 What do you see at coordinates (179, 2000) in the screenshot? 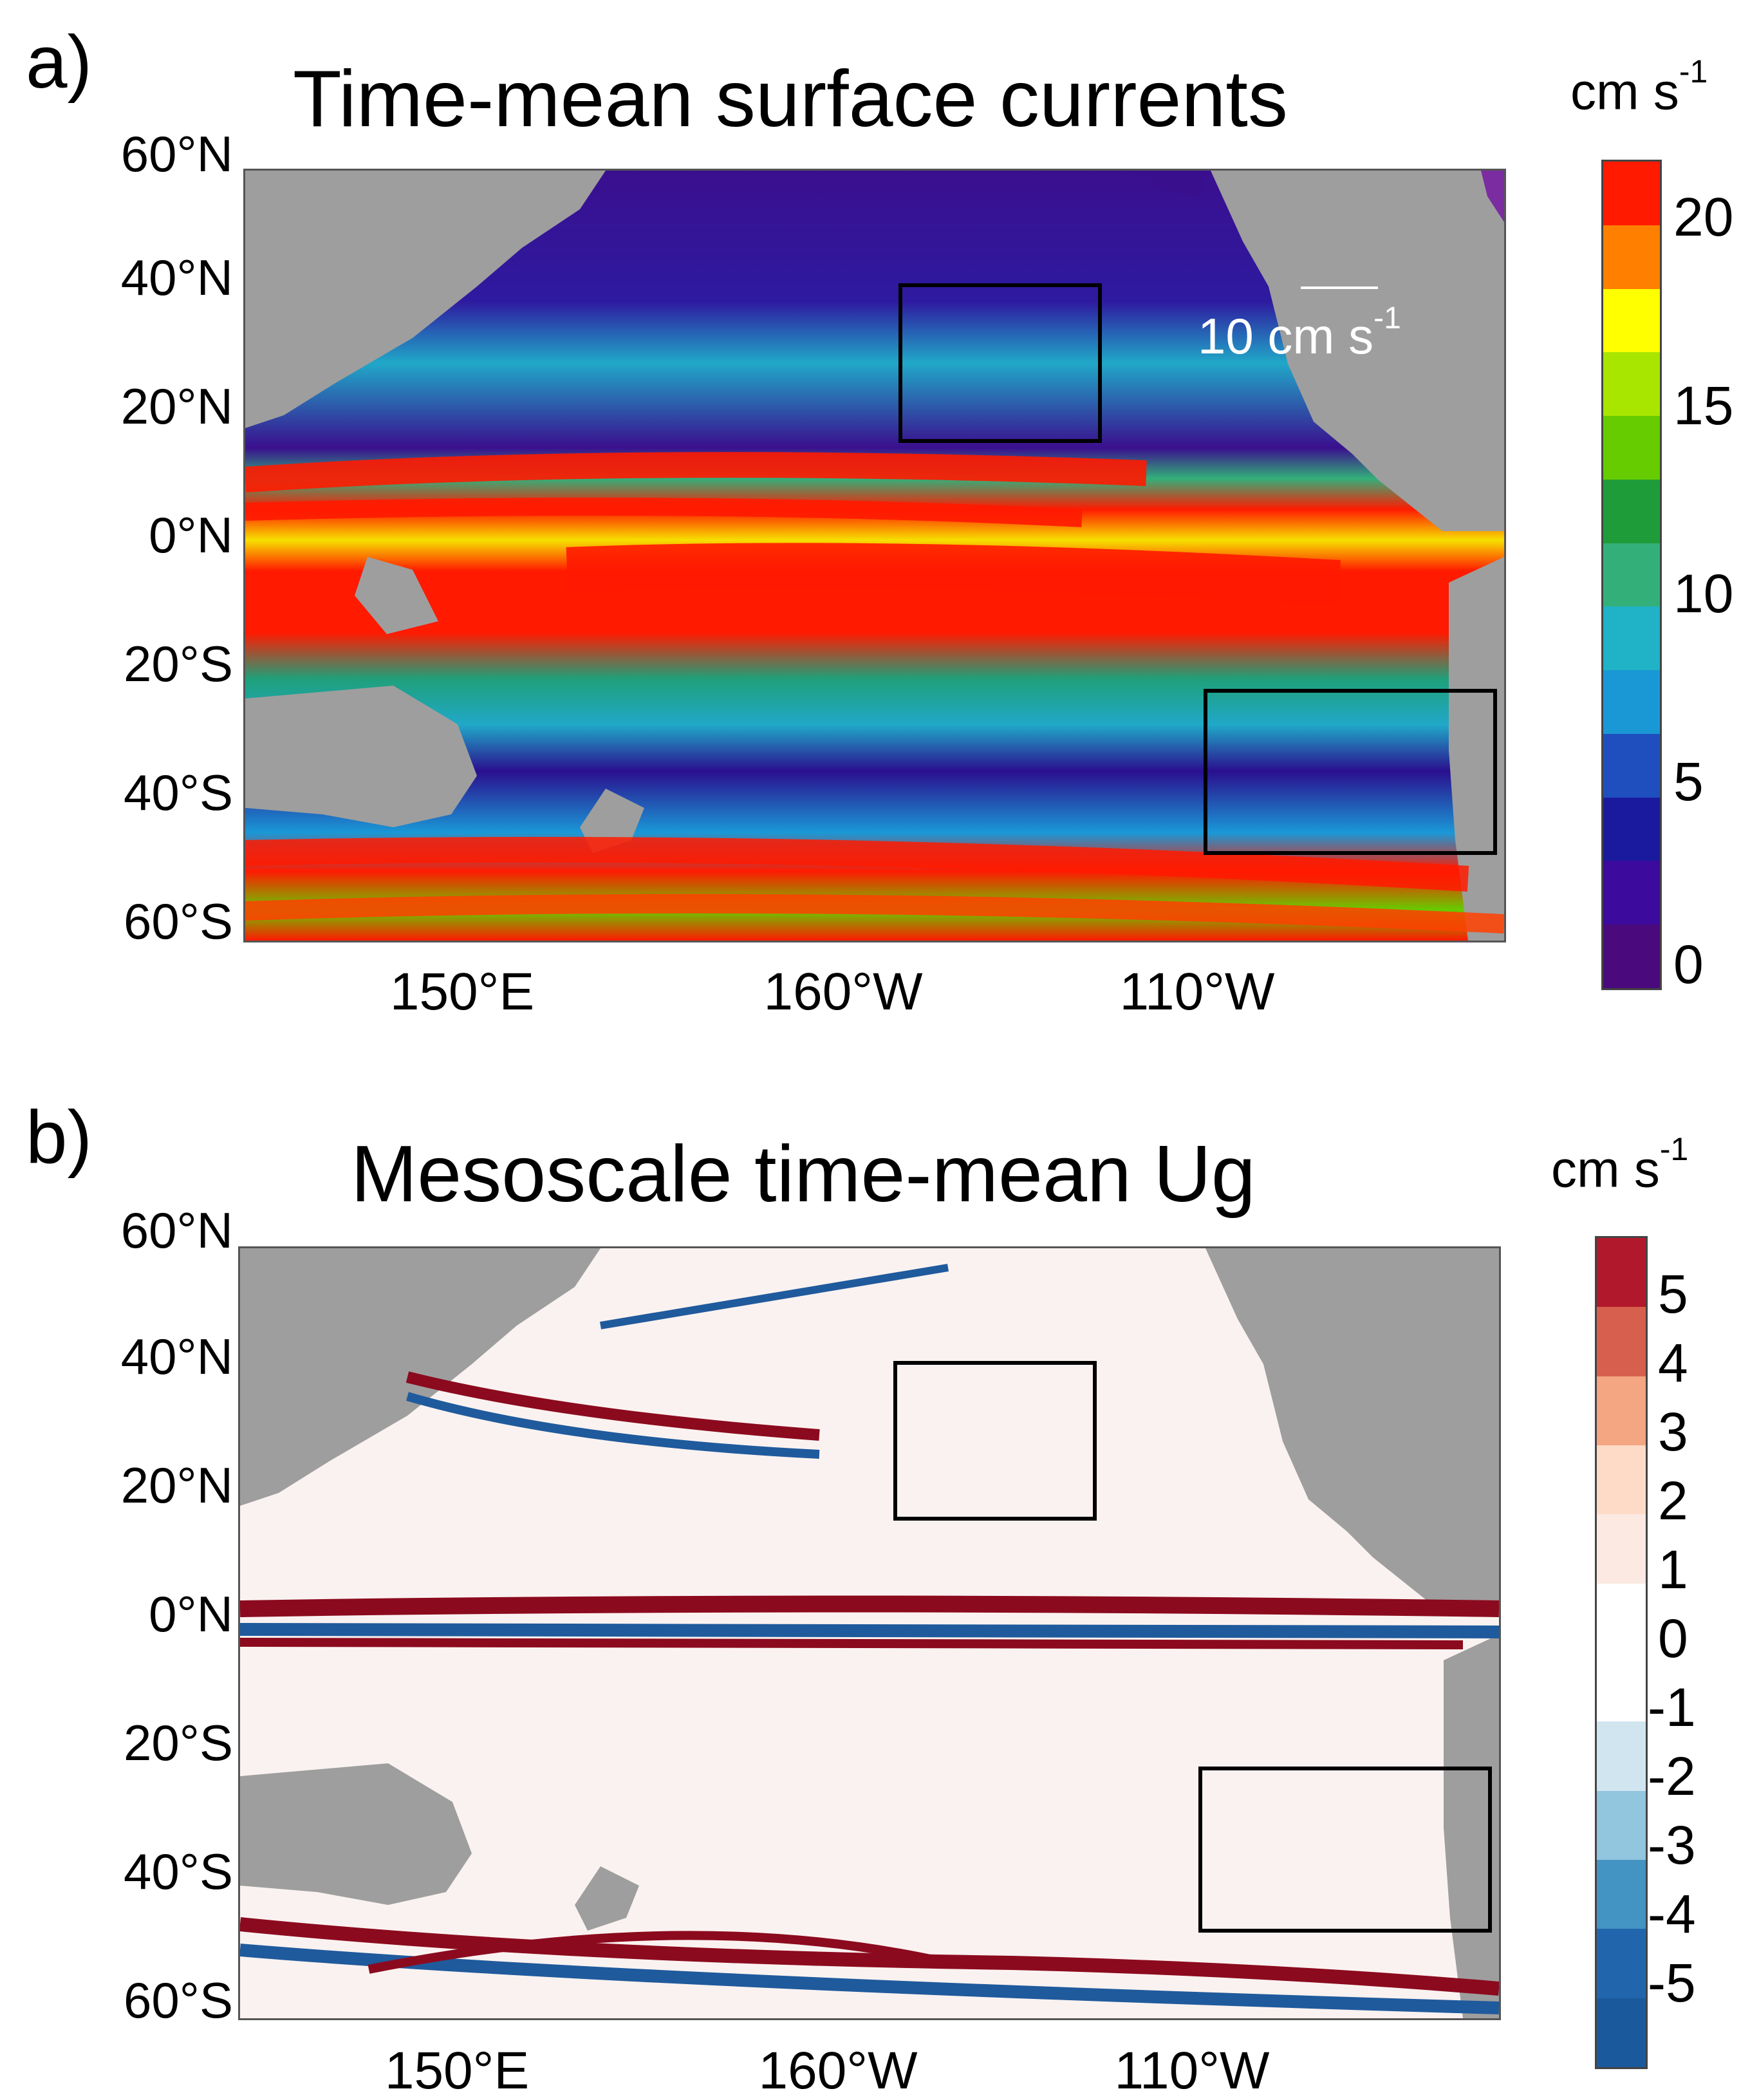
I see `panel-b-lat-60s: 60°S` at bounding box center [179, 2000].